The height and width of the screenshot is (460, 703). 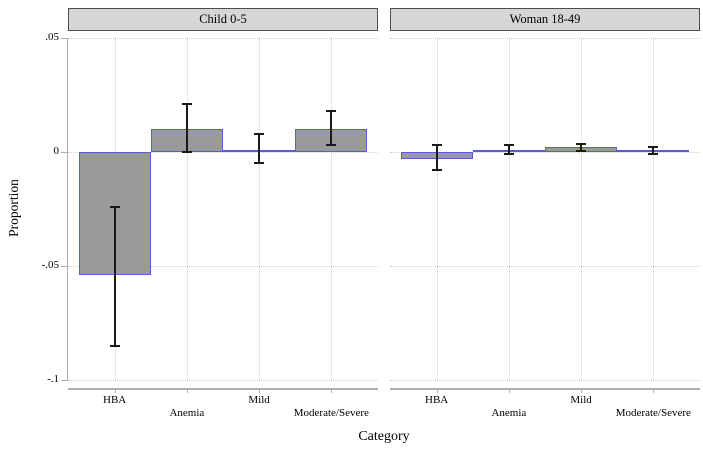 What do you see at coordinates (52, 37) in the screenshot?
I see `y-tick-label: .05` at bounding box center [52, 37].